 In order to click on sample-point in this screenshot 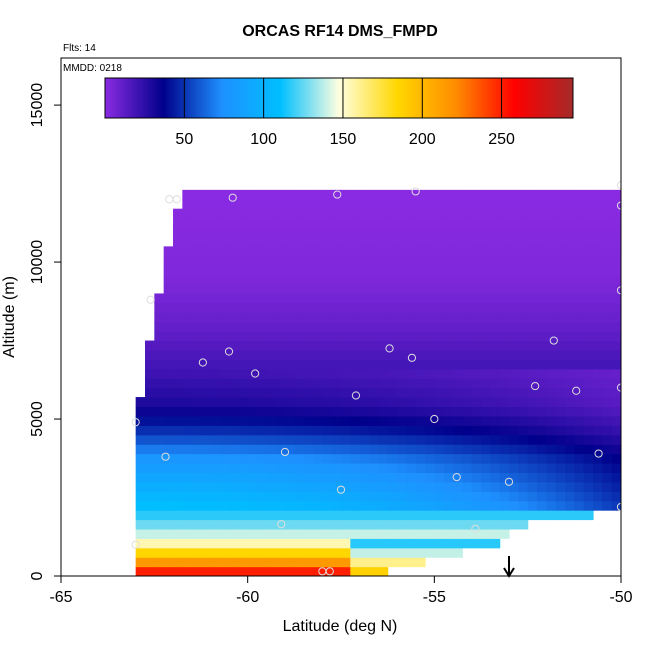, I will do `click(576, 390)`.